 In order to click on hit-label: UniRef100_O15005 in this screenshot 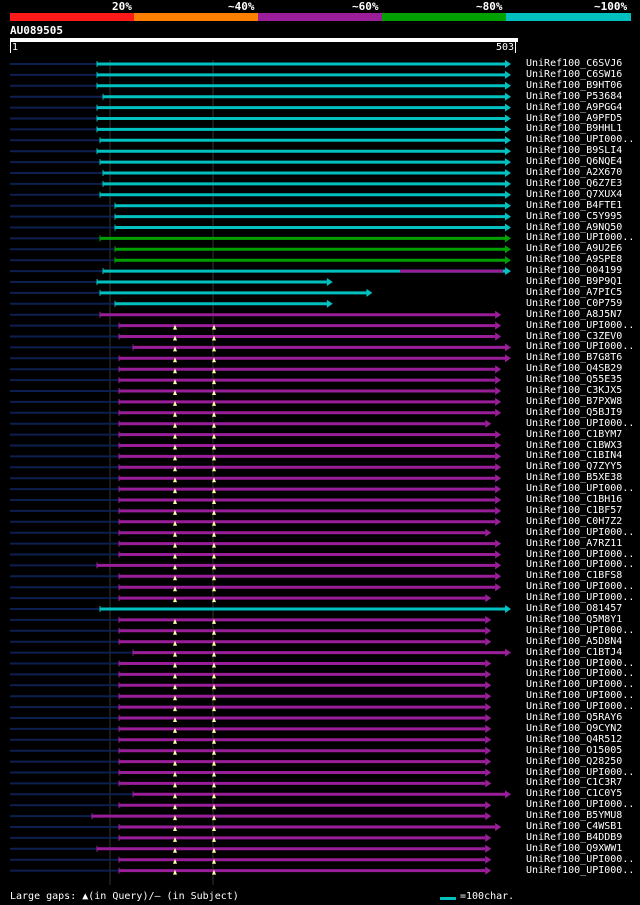, I will do `click(574, 750)`.